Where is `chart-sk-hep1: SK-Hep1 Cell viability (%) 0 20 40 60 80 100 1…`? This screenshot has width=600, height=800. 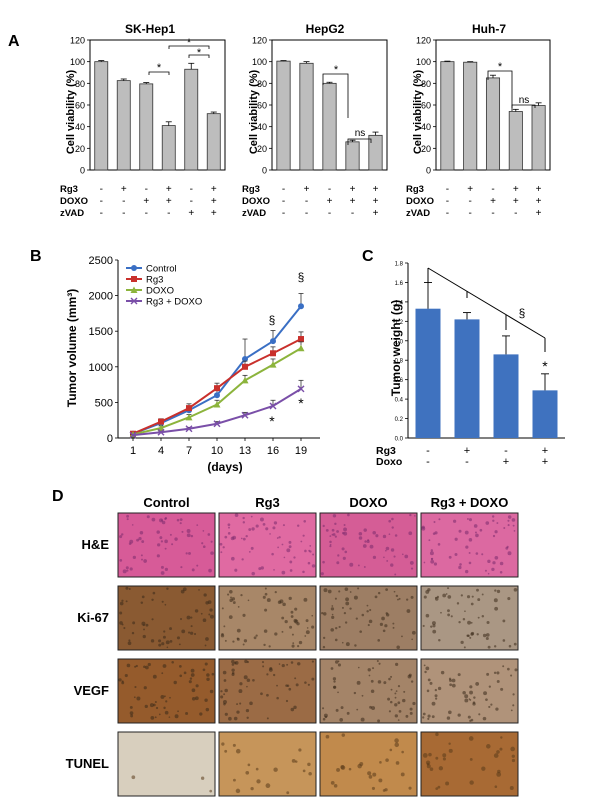 chart-sk-hep1: SK-Hep1 Cell viability (%) 0 20 40 60 80 100 1… is located at coordinates (143, 120).